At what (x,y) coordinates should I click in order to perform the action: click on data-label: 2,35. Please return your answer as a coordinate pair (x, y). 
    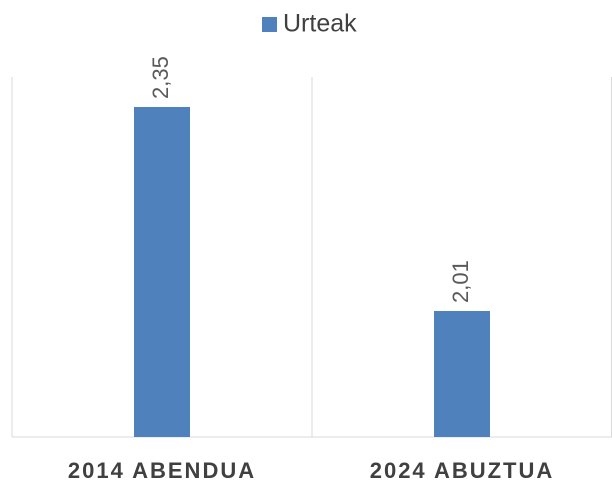
    Looking at the image, I should click on (160, 77).